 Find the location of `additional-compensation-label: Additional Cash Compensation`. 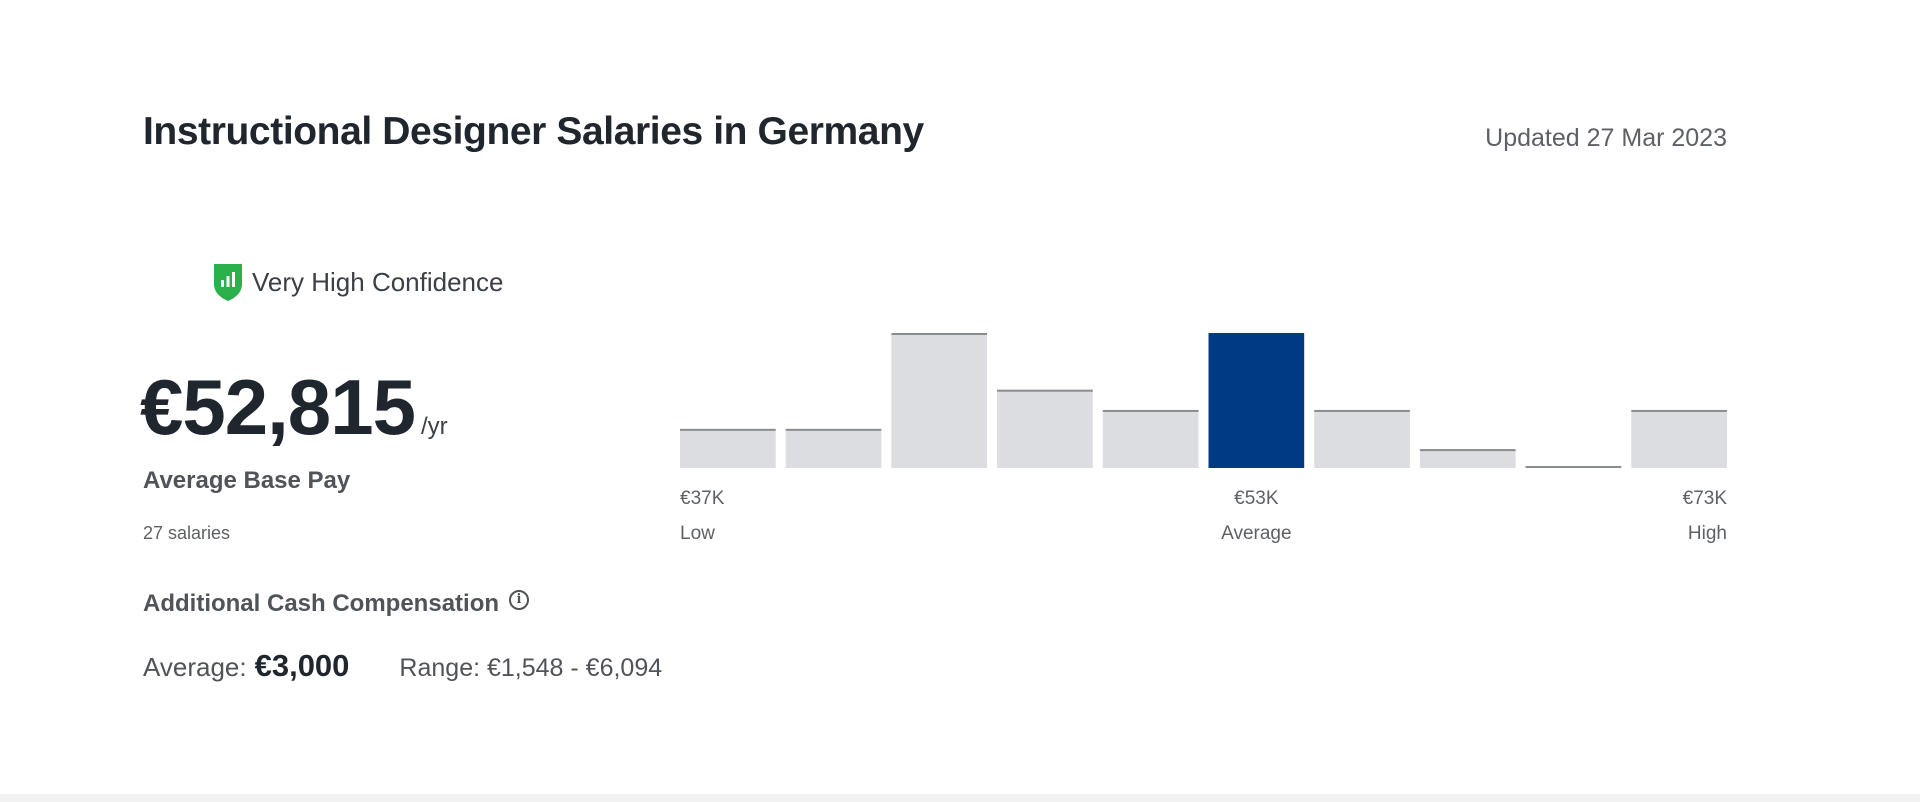

additional-compensation-label: Additional Cash Compensation is located at coordinates (321, 603).